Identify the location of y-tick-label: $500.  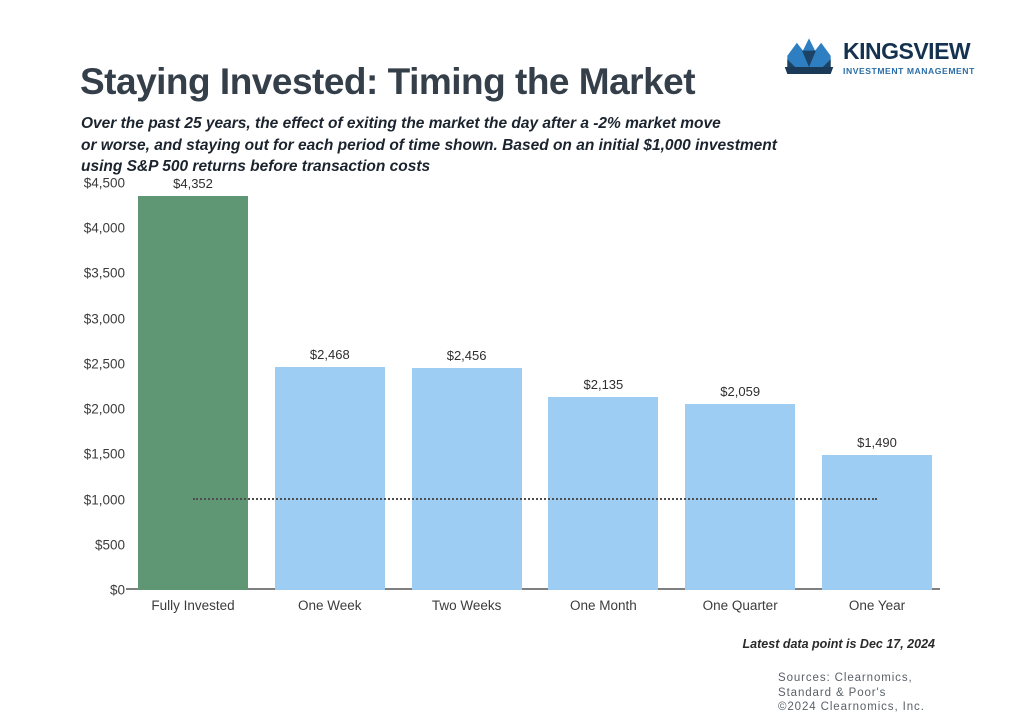
(109, 545).